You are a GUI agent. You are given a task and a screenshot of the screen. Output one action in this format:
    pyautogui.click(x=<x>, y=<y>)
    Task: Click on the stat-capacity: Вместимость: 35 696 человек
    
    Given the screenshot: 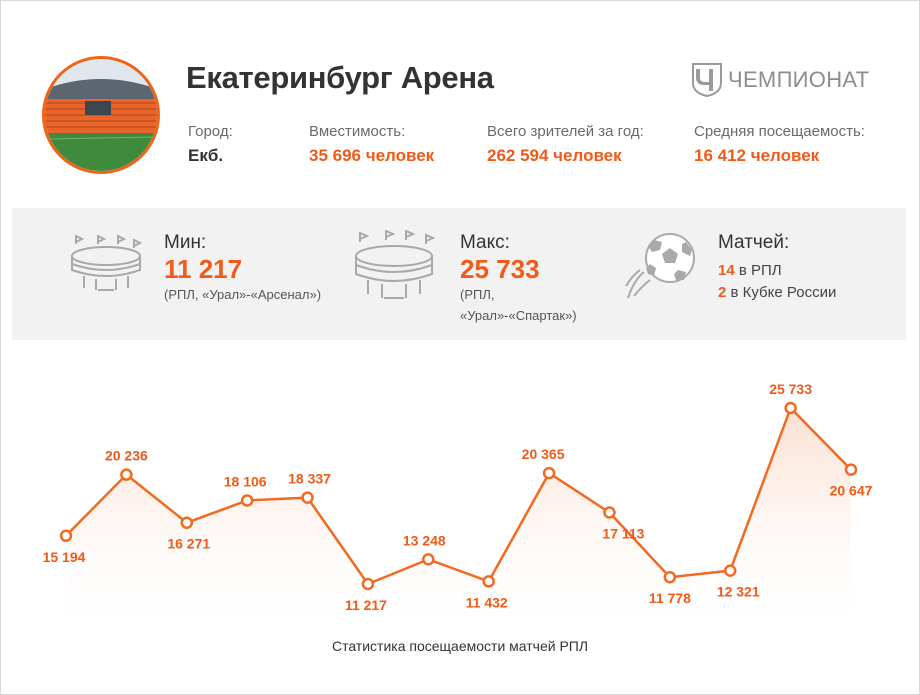 What is the action you would take?
    pyautogui.click(x=371, y=145)
    